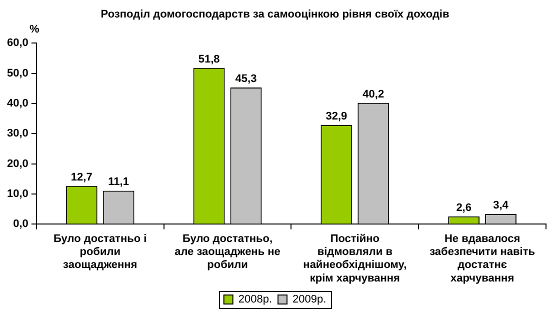  Describe the element at coordinates (309, 300) in the screenshot. I see `legend-label: 2009р.` at that location.